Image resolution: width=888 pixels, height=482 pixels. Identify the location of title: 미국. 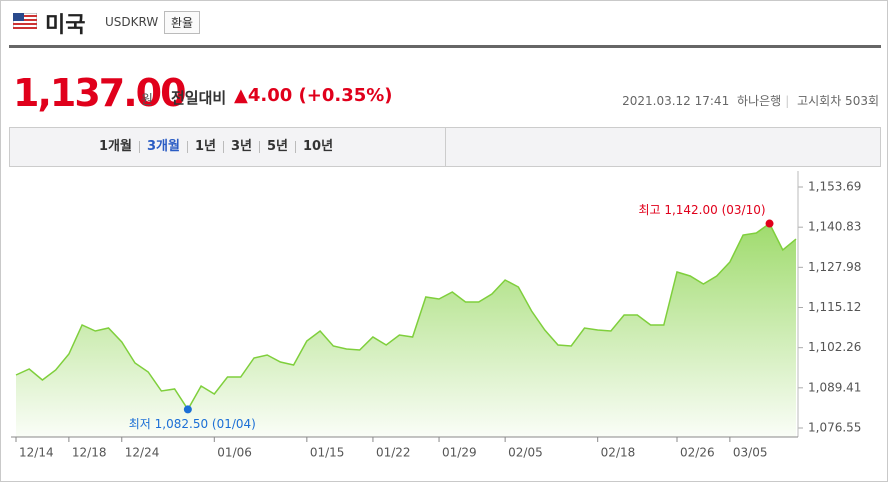
(65, 25).